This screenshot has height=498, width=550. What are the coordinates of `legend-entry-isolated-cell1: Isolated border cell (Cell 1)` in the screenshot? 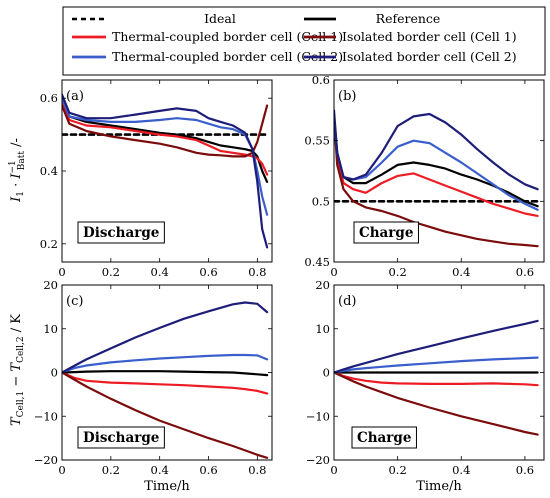 It's located at (410, 36).